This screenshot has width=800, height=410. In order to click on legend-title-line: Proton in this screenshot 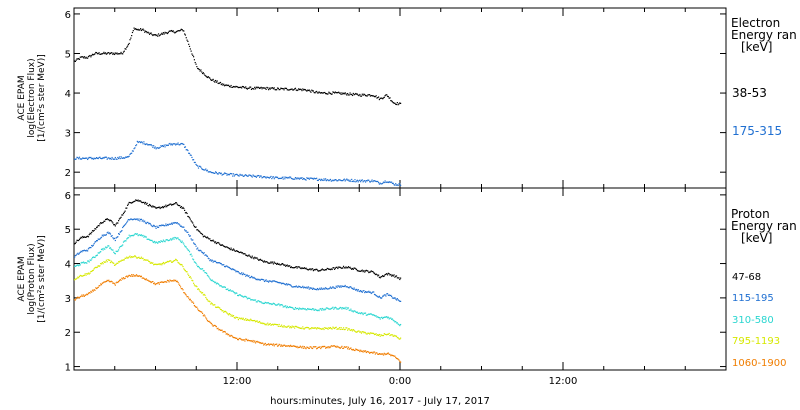, I will do `click(750, 214)`.